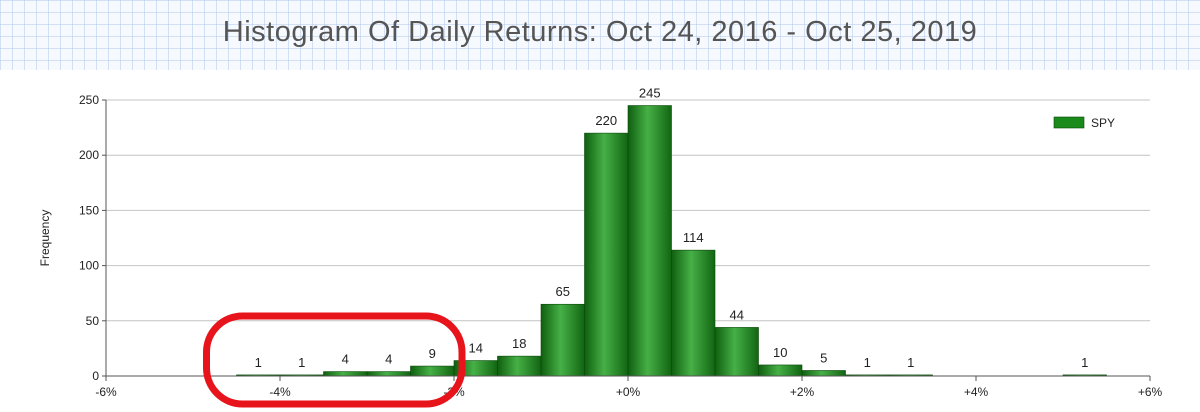 The height and width of the screenshot is (412, 1200). Describe the element at coordinates (89, 155) in the screenshot. I see `y-tick-label: 200` at that location.